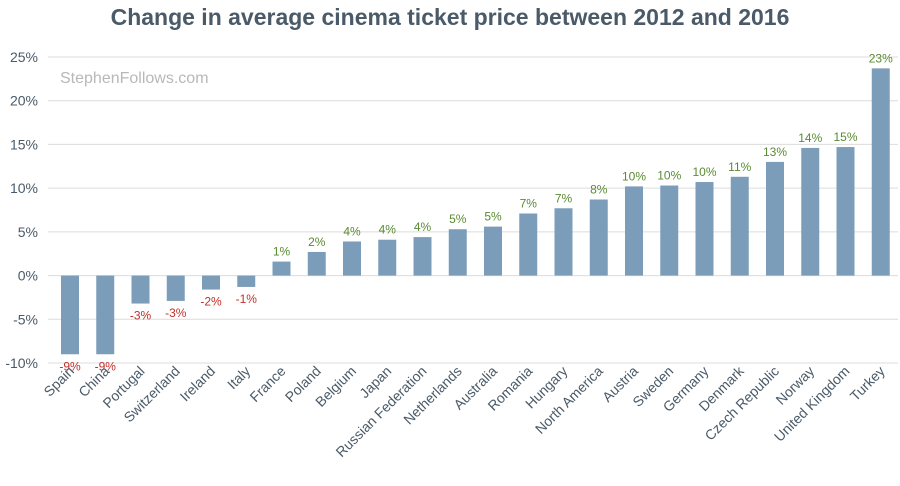 This screenshot has width=900, height=486. What do you see at coordinates (198, 384) in the screenshot?
I see `category-label: Ireland` at bounding box center [198, 384].